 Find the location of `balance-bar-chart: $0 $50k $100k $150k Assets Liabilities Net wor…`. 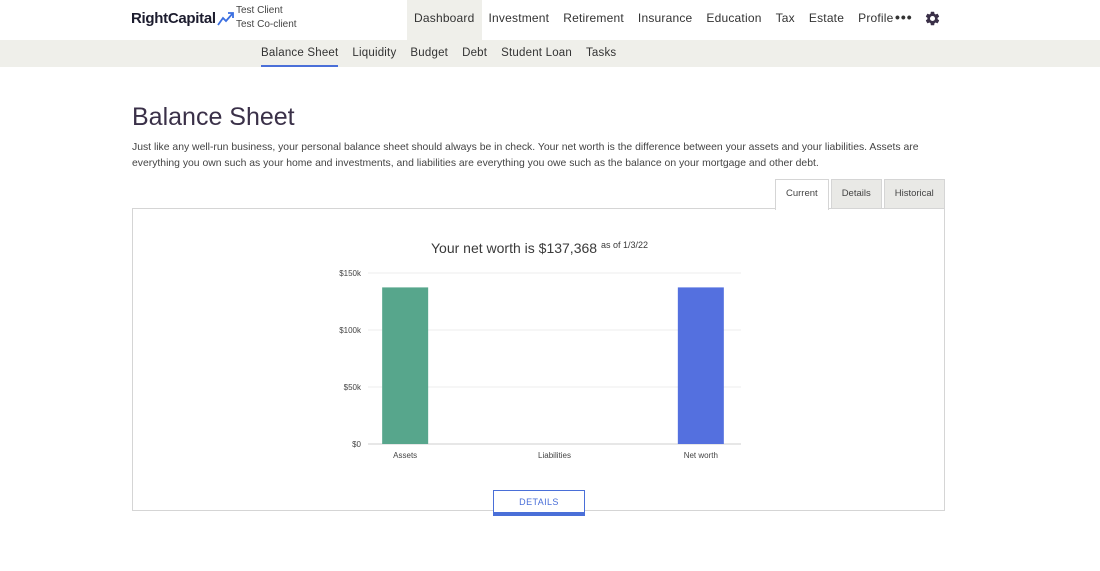

balance-bar-chart: $0 $50k $100k $150k Assets Liabilities Net wor… is located at coordinates (540, 364).